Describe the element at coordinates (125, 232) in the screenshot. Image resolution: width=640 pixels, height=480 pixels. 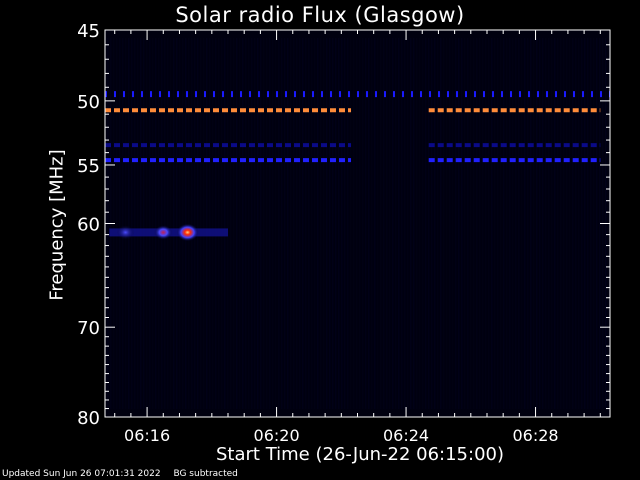
I see `burst-06:15:20` at that location.